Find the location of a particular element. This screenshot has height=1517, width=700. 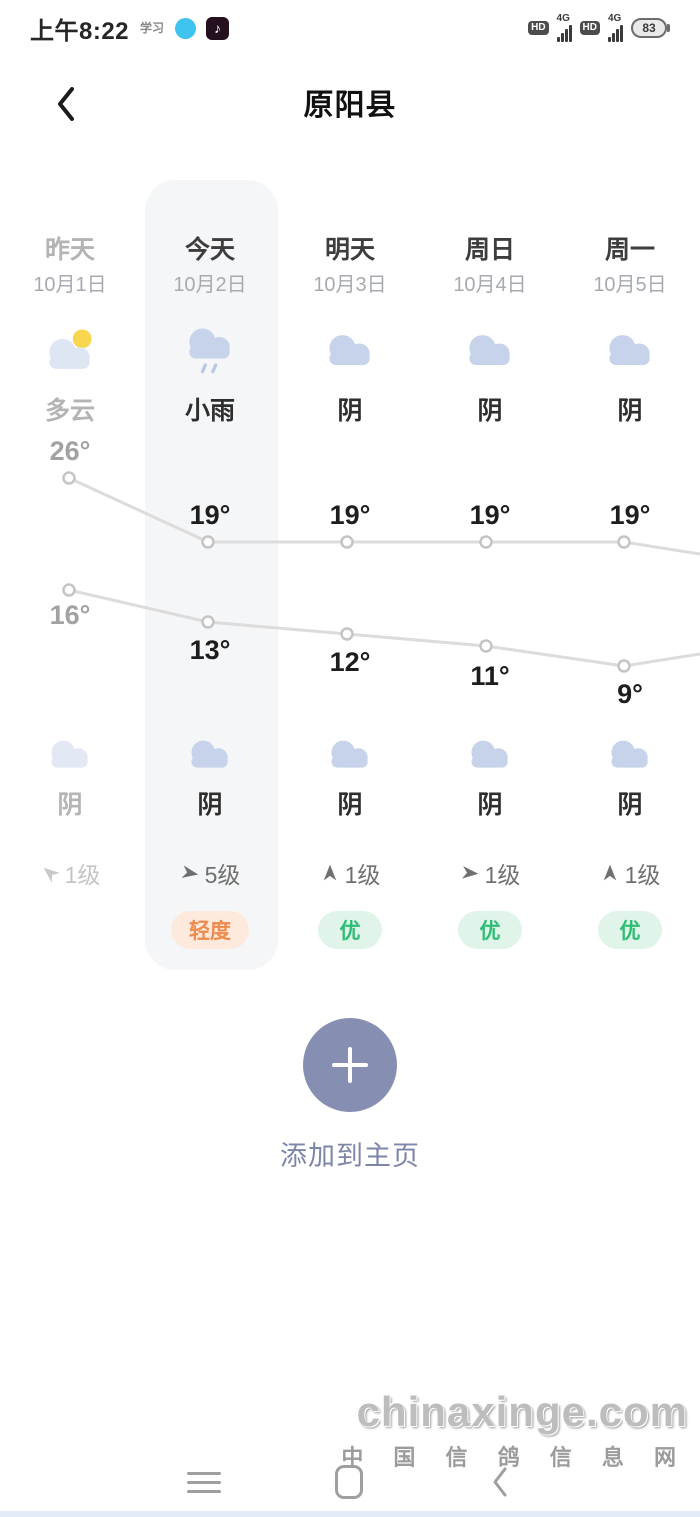

wind-level: 5级 is located at coordinates (222, 875).